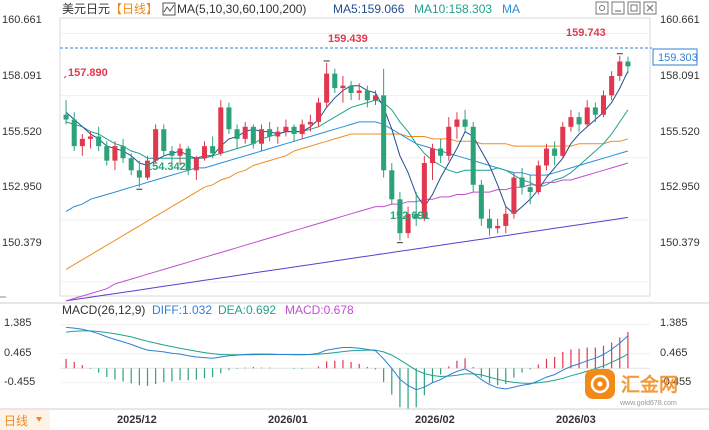  I want to click on annotation-low-2: 152.091, so click(410, 216).